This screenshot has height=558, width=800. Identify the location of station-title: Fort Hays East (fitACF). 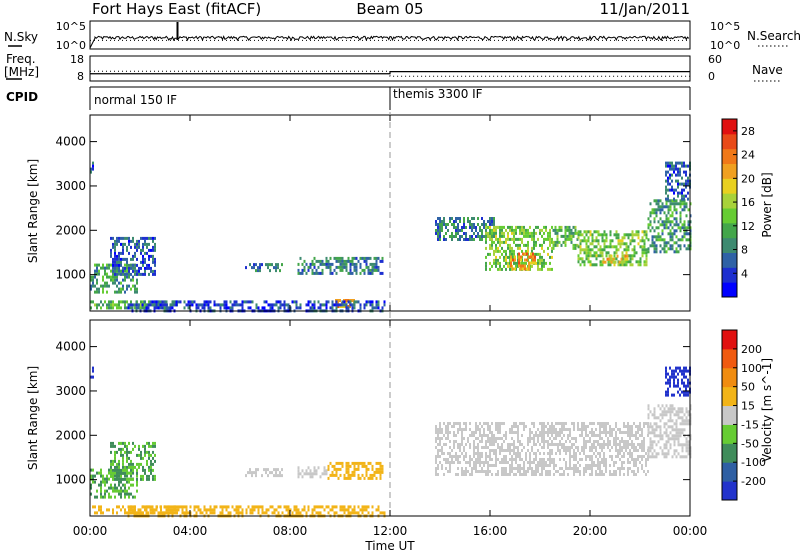
(176, 9).